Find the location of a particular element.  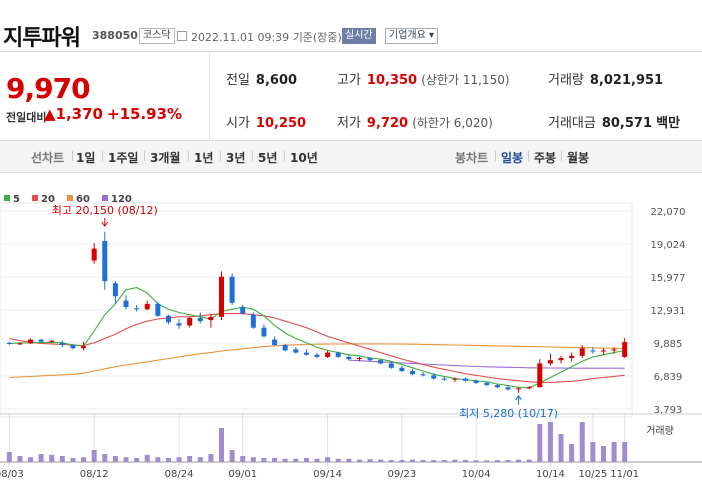

legend-label: 5 is located at coordinates (16, 199).